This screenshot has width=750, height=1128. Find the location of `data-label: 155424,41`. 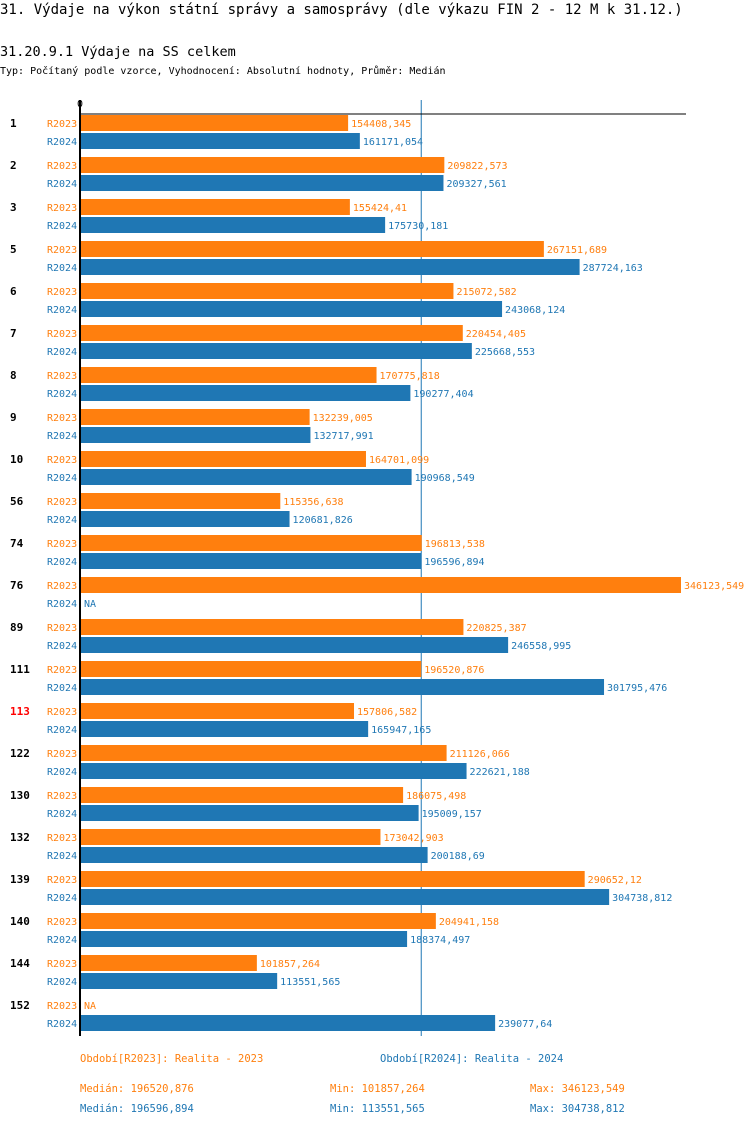

data-label: 155424,41 is located at coordinates (380, 208).